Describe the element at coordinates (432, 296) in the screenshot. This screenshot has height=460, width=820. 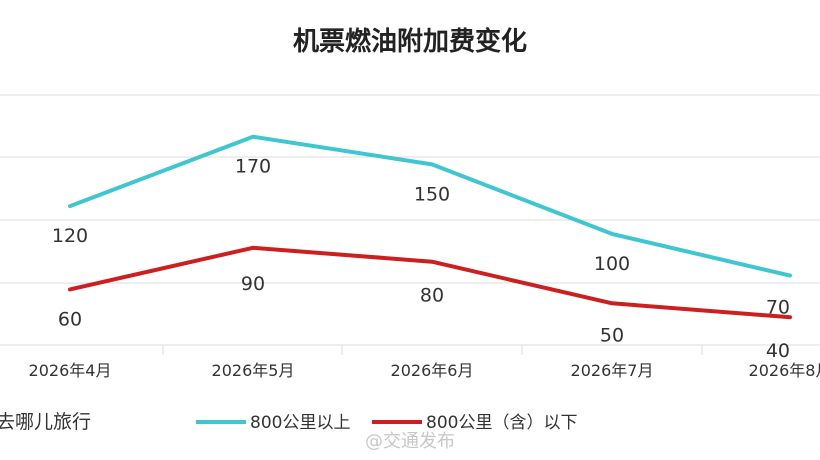
I see `data-label-series-2-2: 80` at that location.